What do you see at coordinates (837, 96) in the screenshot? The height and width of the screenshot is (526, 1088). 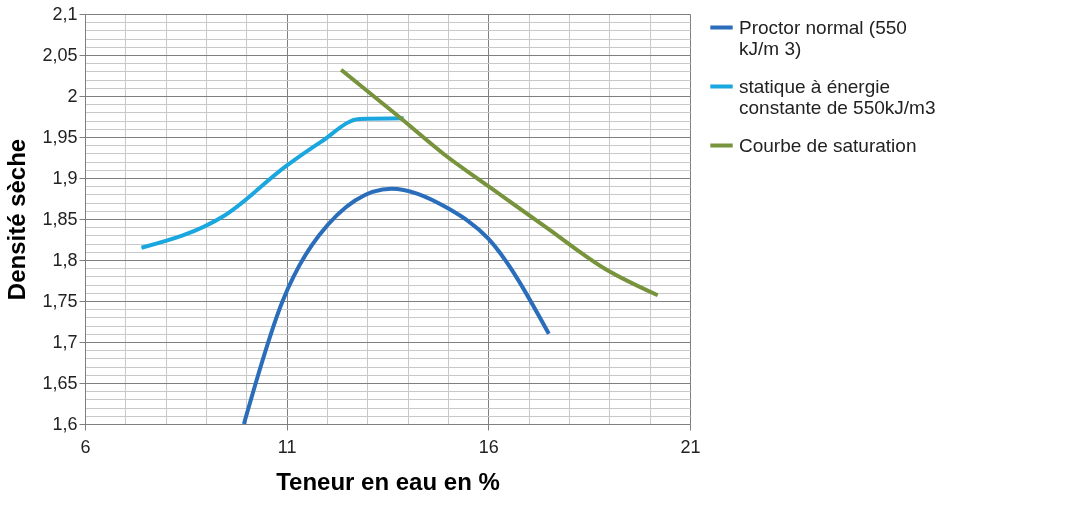 I see `legend-label: statique à énergie constante de 550kJ/m3` at bounding box center [837, 96].